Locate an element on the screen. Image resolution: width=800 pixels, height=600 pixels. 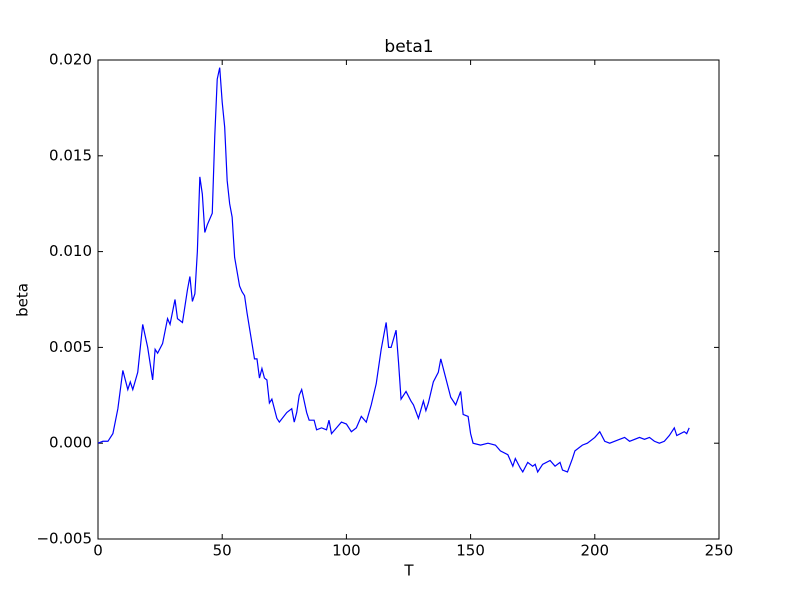
x-tick-label: 250 is located at coordinates (719, 551).